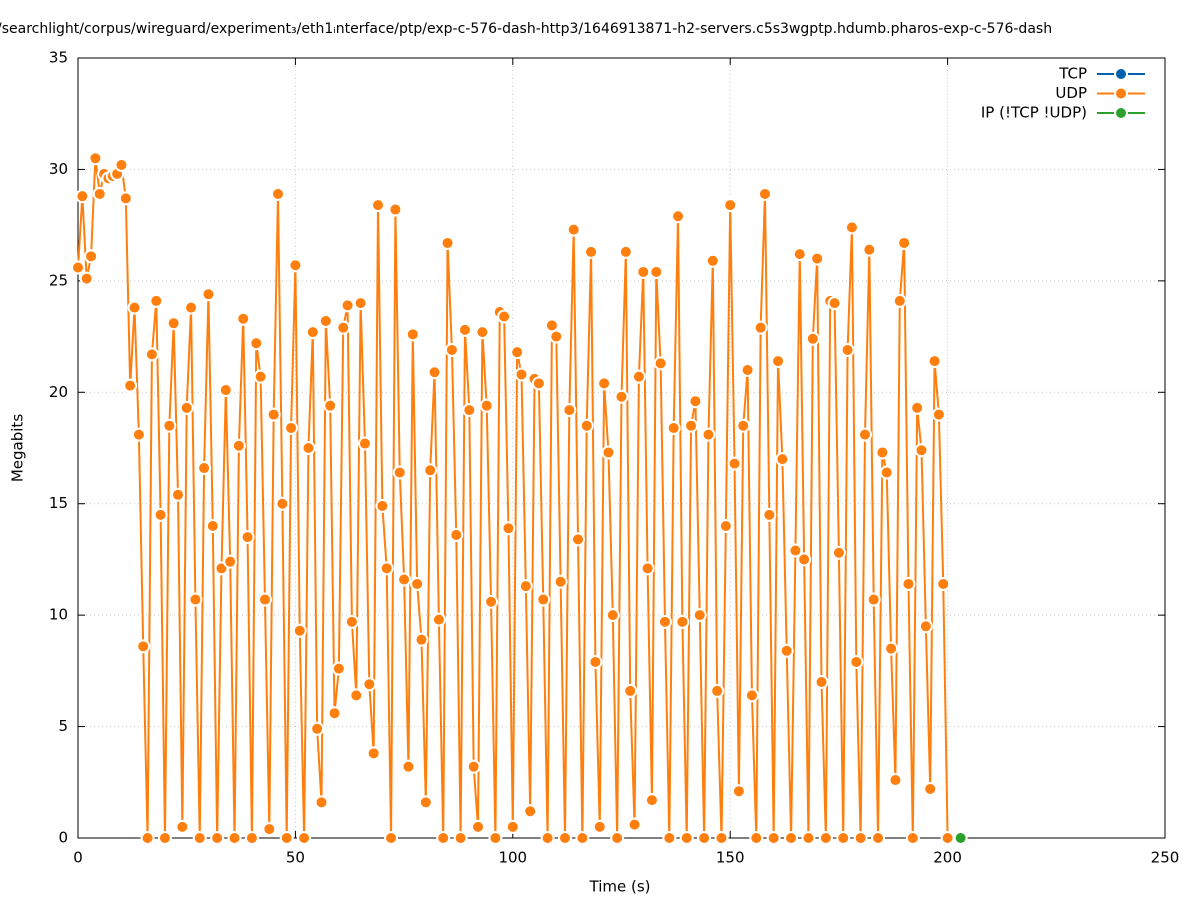 The width and height of the screenshot is (1197, 900). What do you see at coordinates (63, 838) in the screenshot?
I see `y-tick-label: 0` at bounding box center [63, 838].